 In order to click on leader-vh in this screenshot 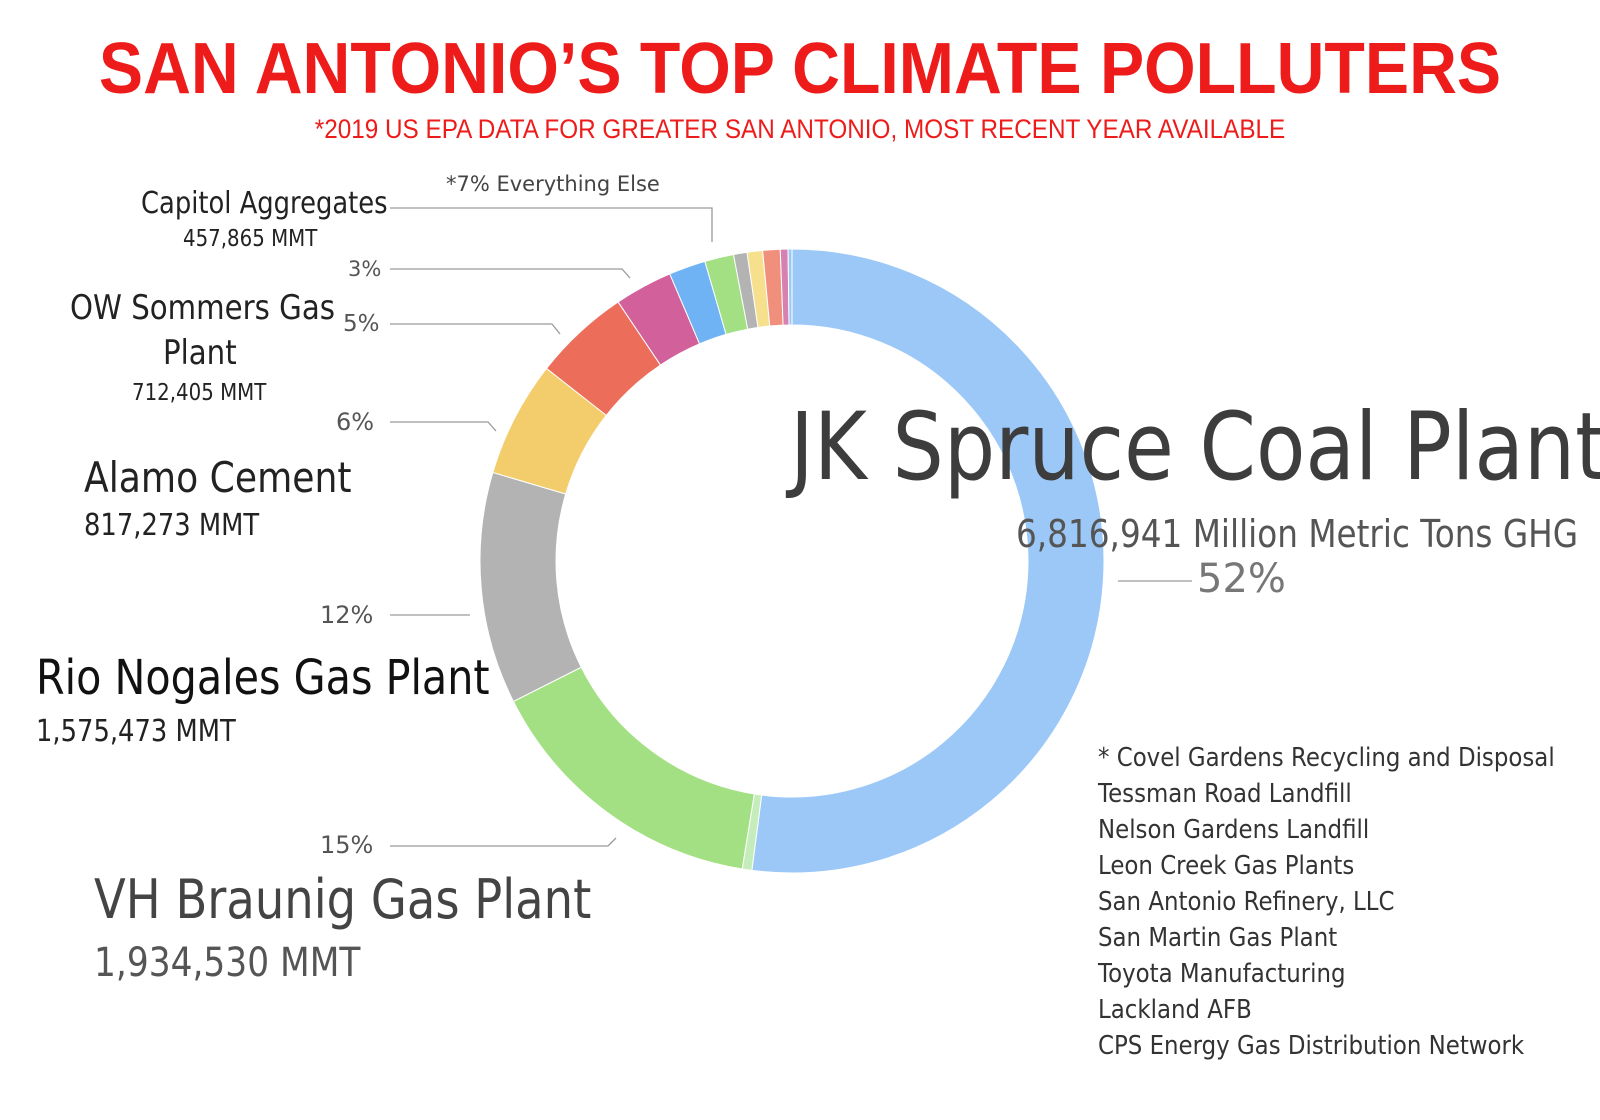, I will do `click(503, 842)`.